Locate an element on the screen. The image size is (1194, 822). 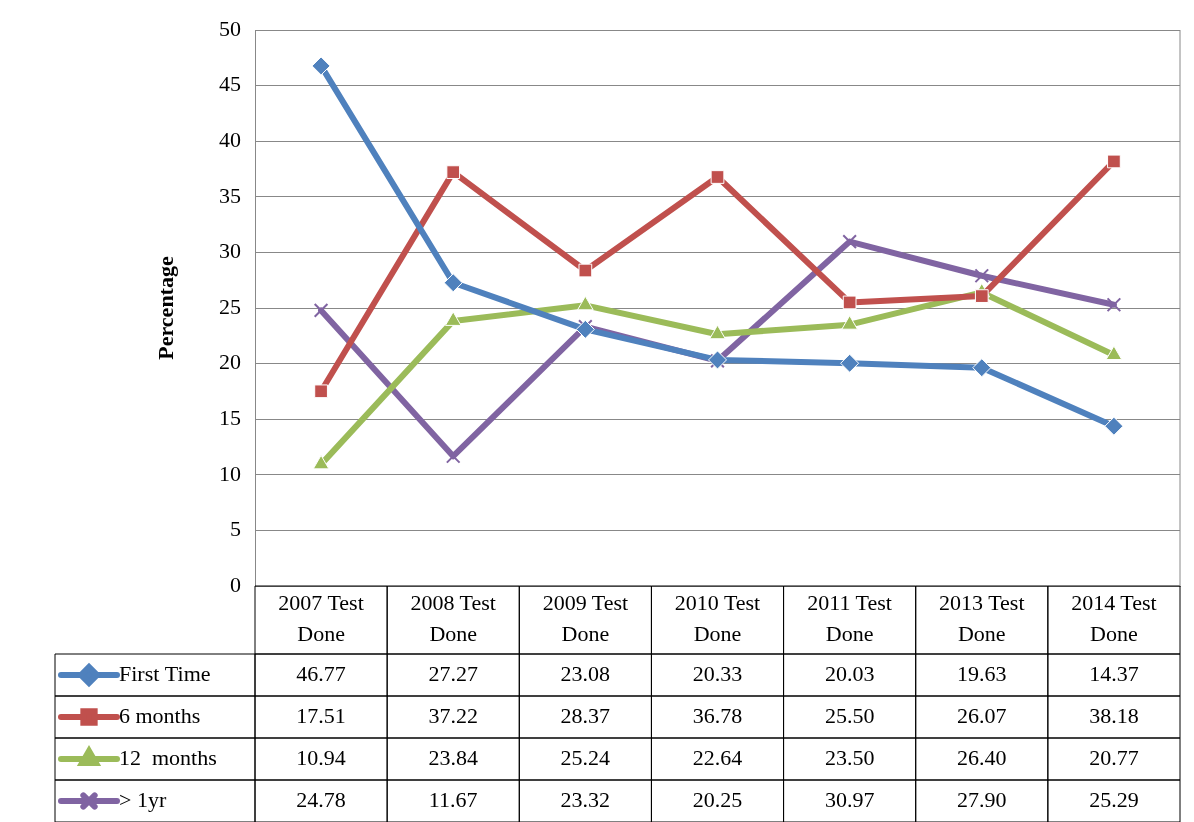
x-tick-label: 2007 Test Done is located at coordinates (321, 618).